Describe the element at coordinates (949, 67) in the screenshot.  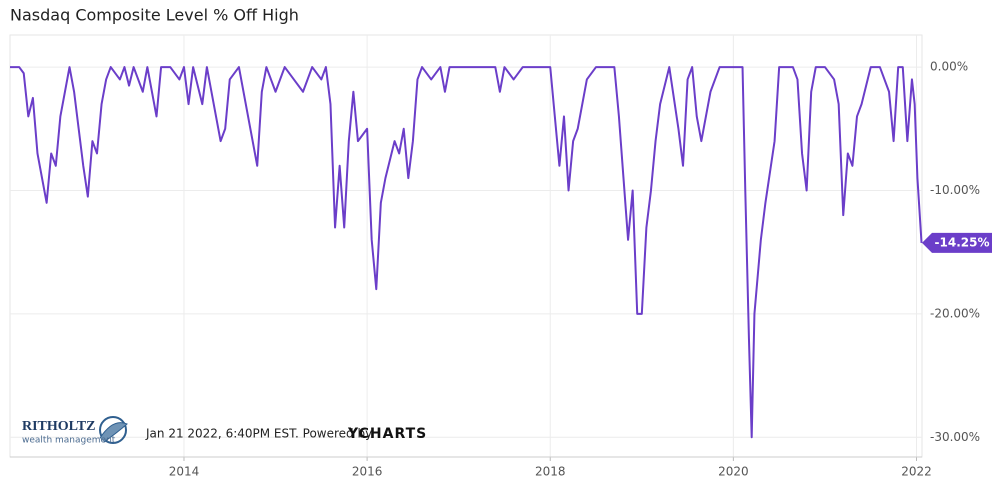
I see `y-tick-label: 0.00%` at that location.